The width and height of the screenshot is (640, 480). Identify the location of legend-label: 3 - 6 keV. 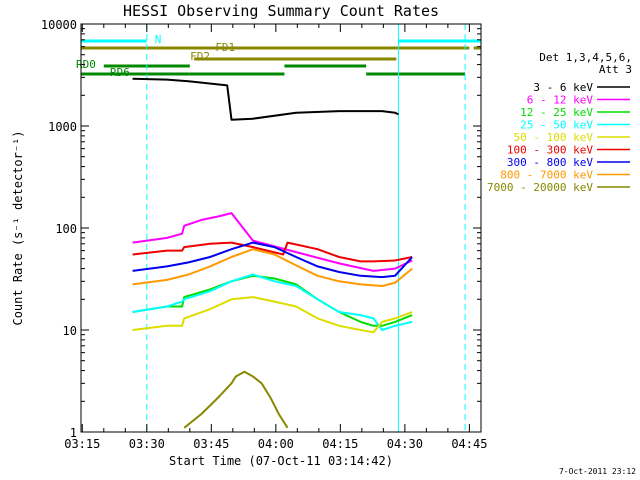
(563, 87).